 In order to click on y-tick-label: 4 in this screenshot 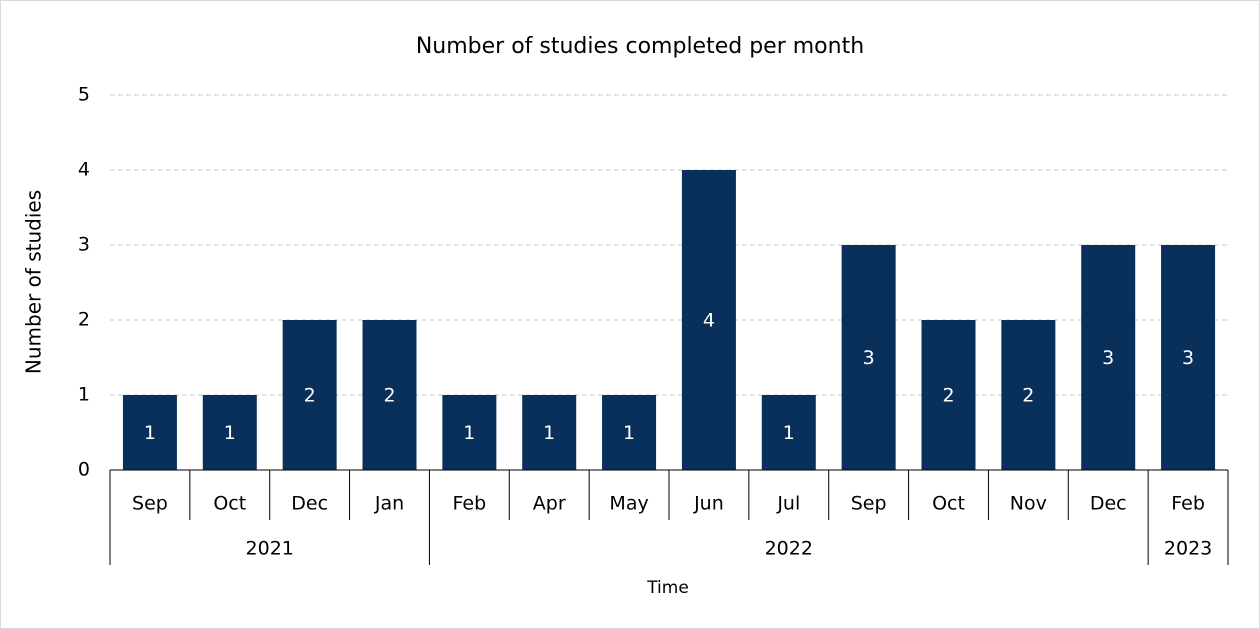, I will do `click(84, 170)`.